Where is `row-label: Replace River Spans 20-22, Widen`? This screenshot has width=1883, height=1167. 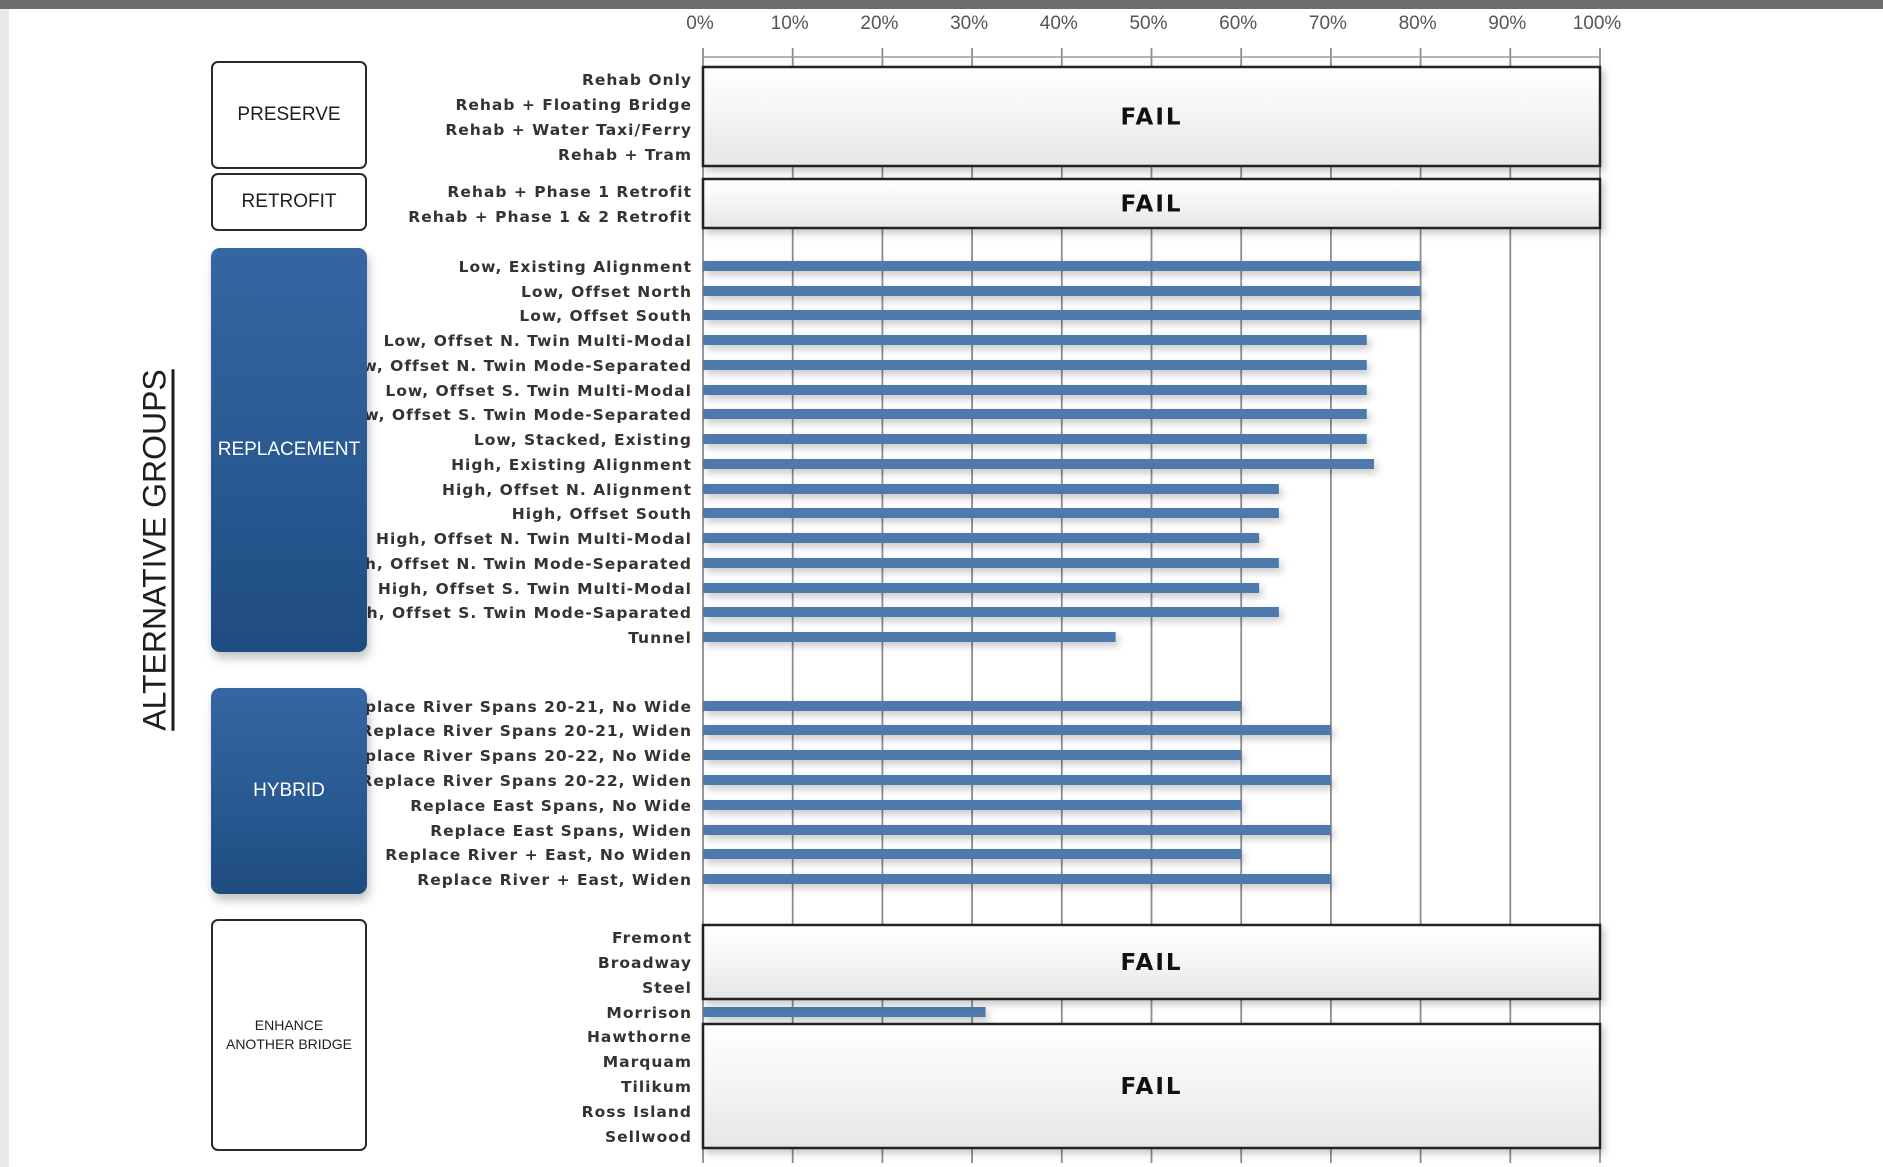 row-label: Replace River Spans 20-22, Widen is located at coordinates (526, 781).